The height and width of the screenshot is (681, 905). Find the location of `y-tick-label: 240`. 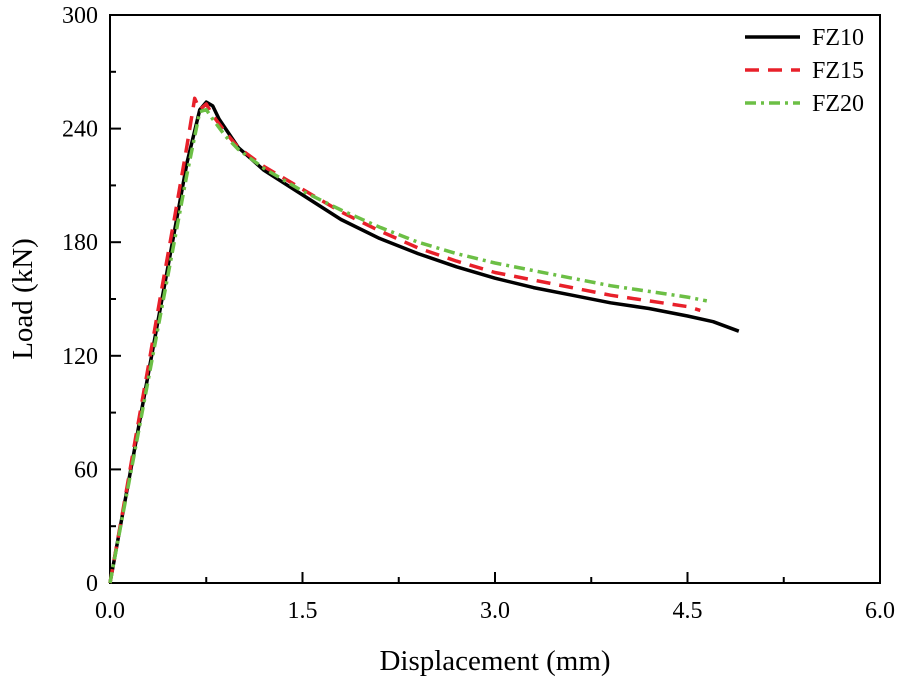

y-tick-label: 240 is located at coordinates (80, 130).